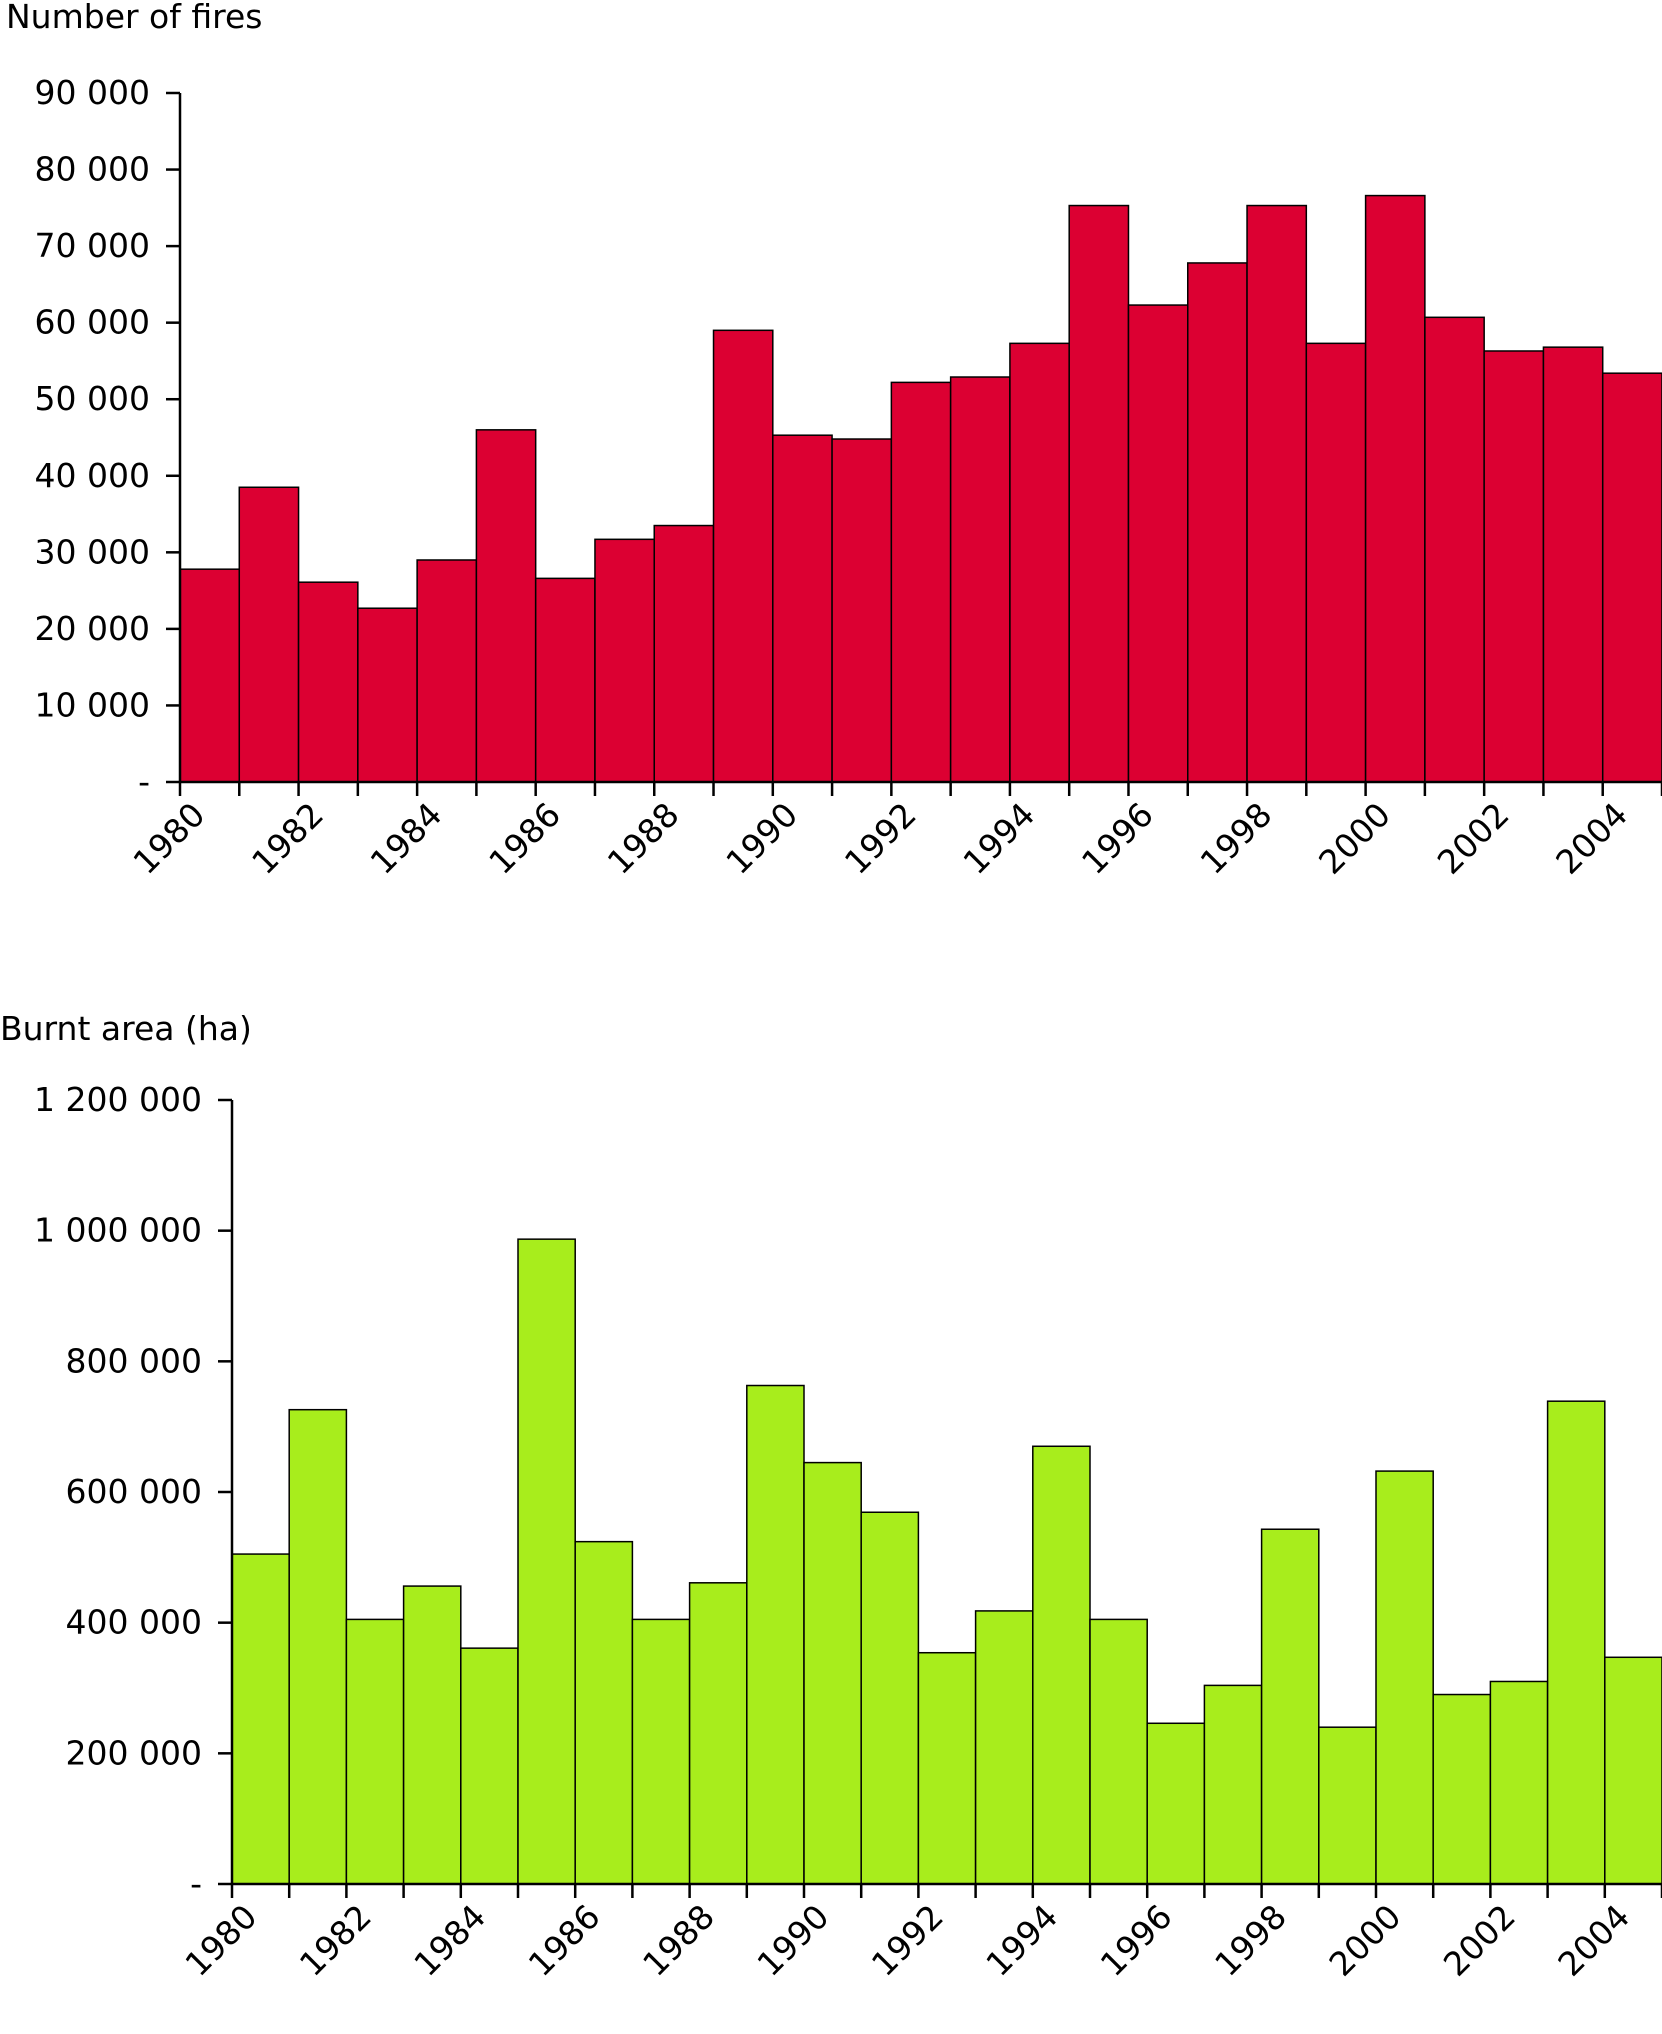  Describe the element at coordinates (118, 1099) in the screenshot. I see `y-tick-label: 1 200 000` at that location.